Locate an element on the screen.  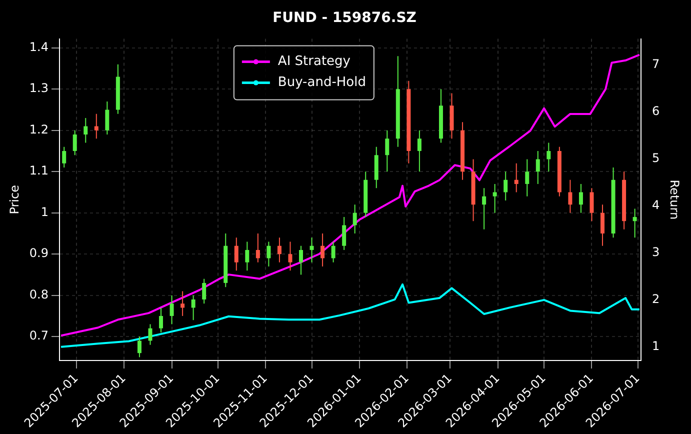
y-axis-title: Price is located at coordinates (14, 199).